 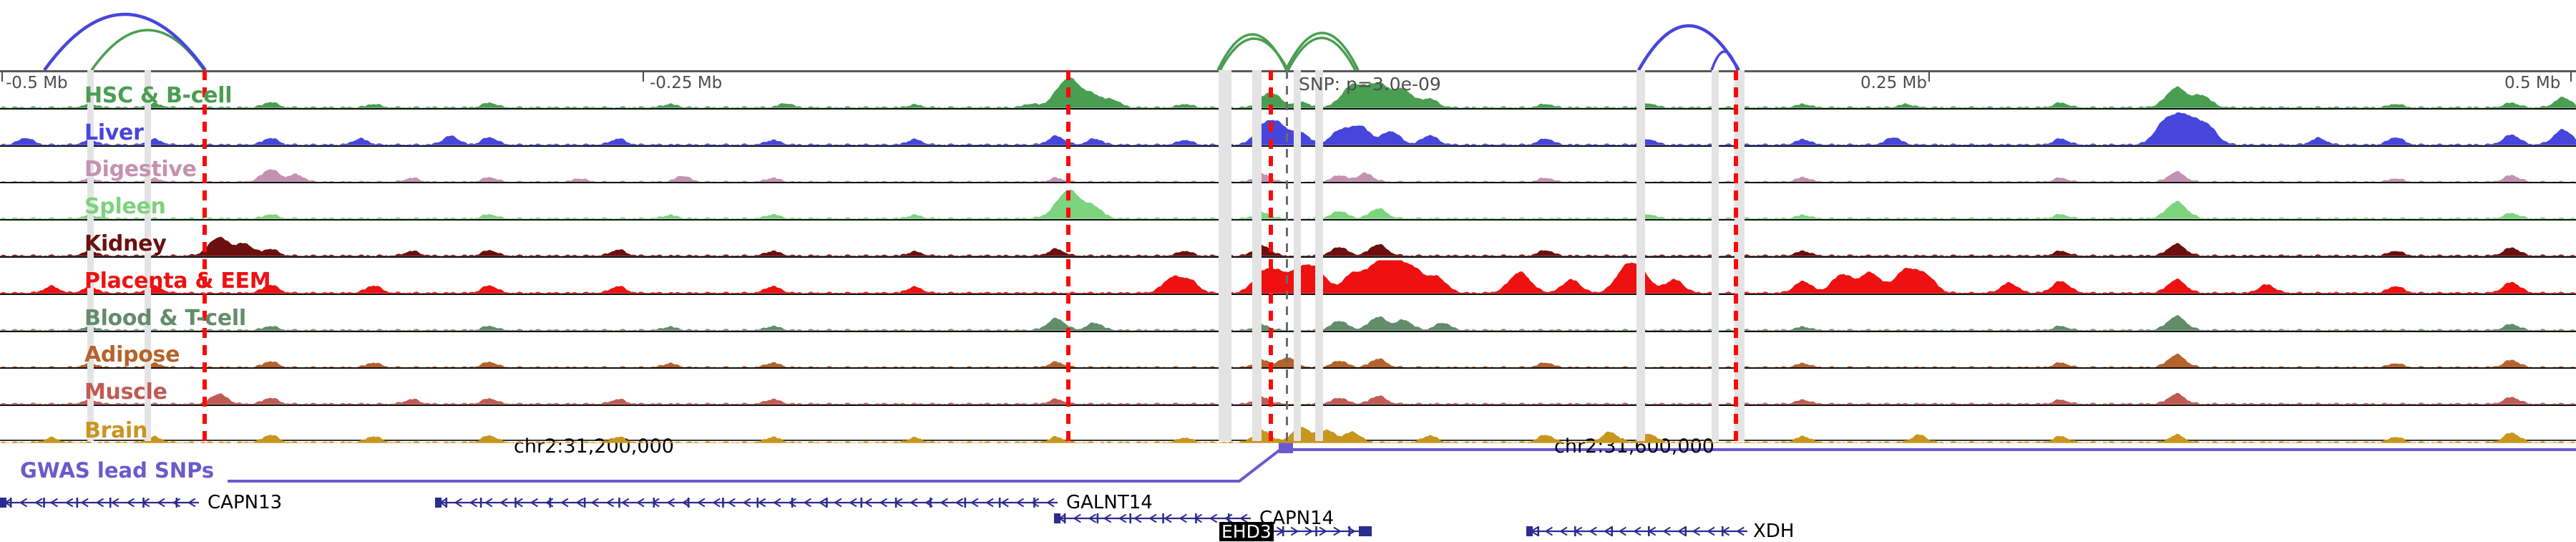 What do you see at coordinates (686, 83) in the screenshot?
I see `axis-tick-label: -0.25 Mb` at bounding box center [686, 83].